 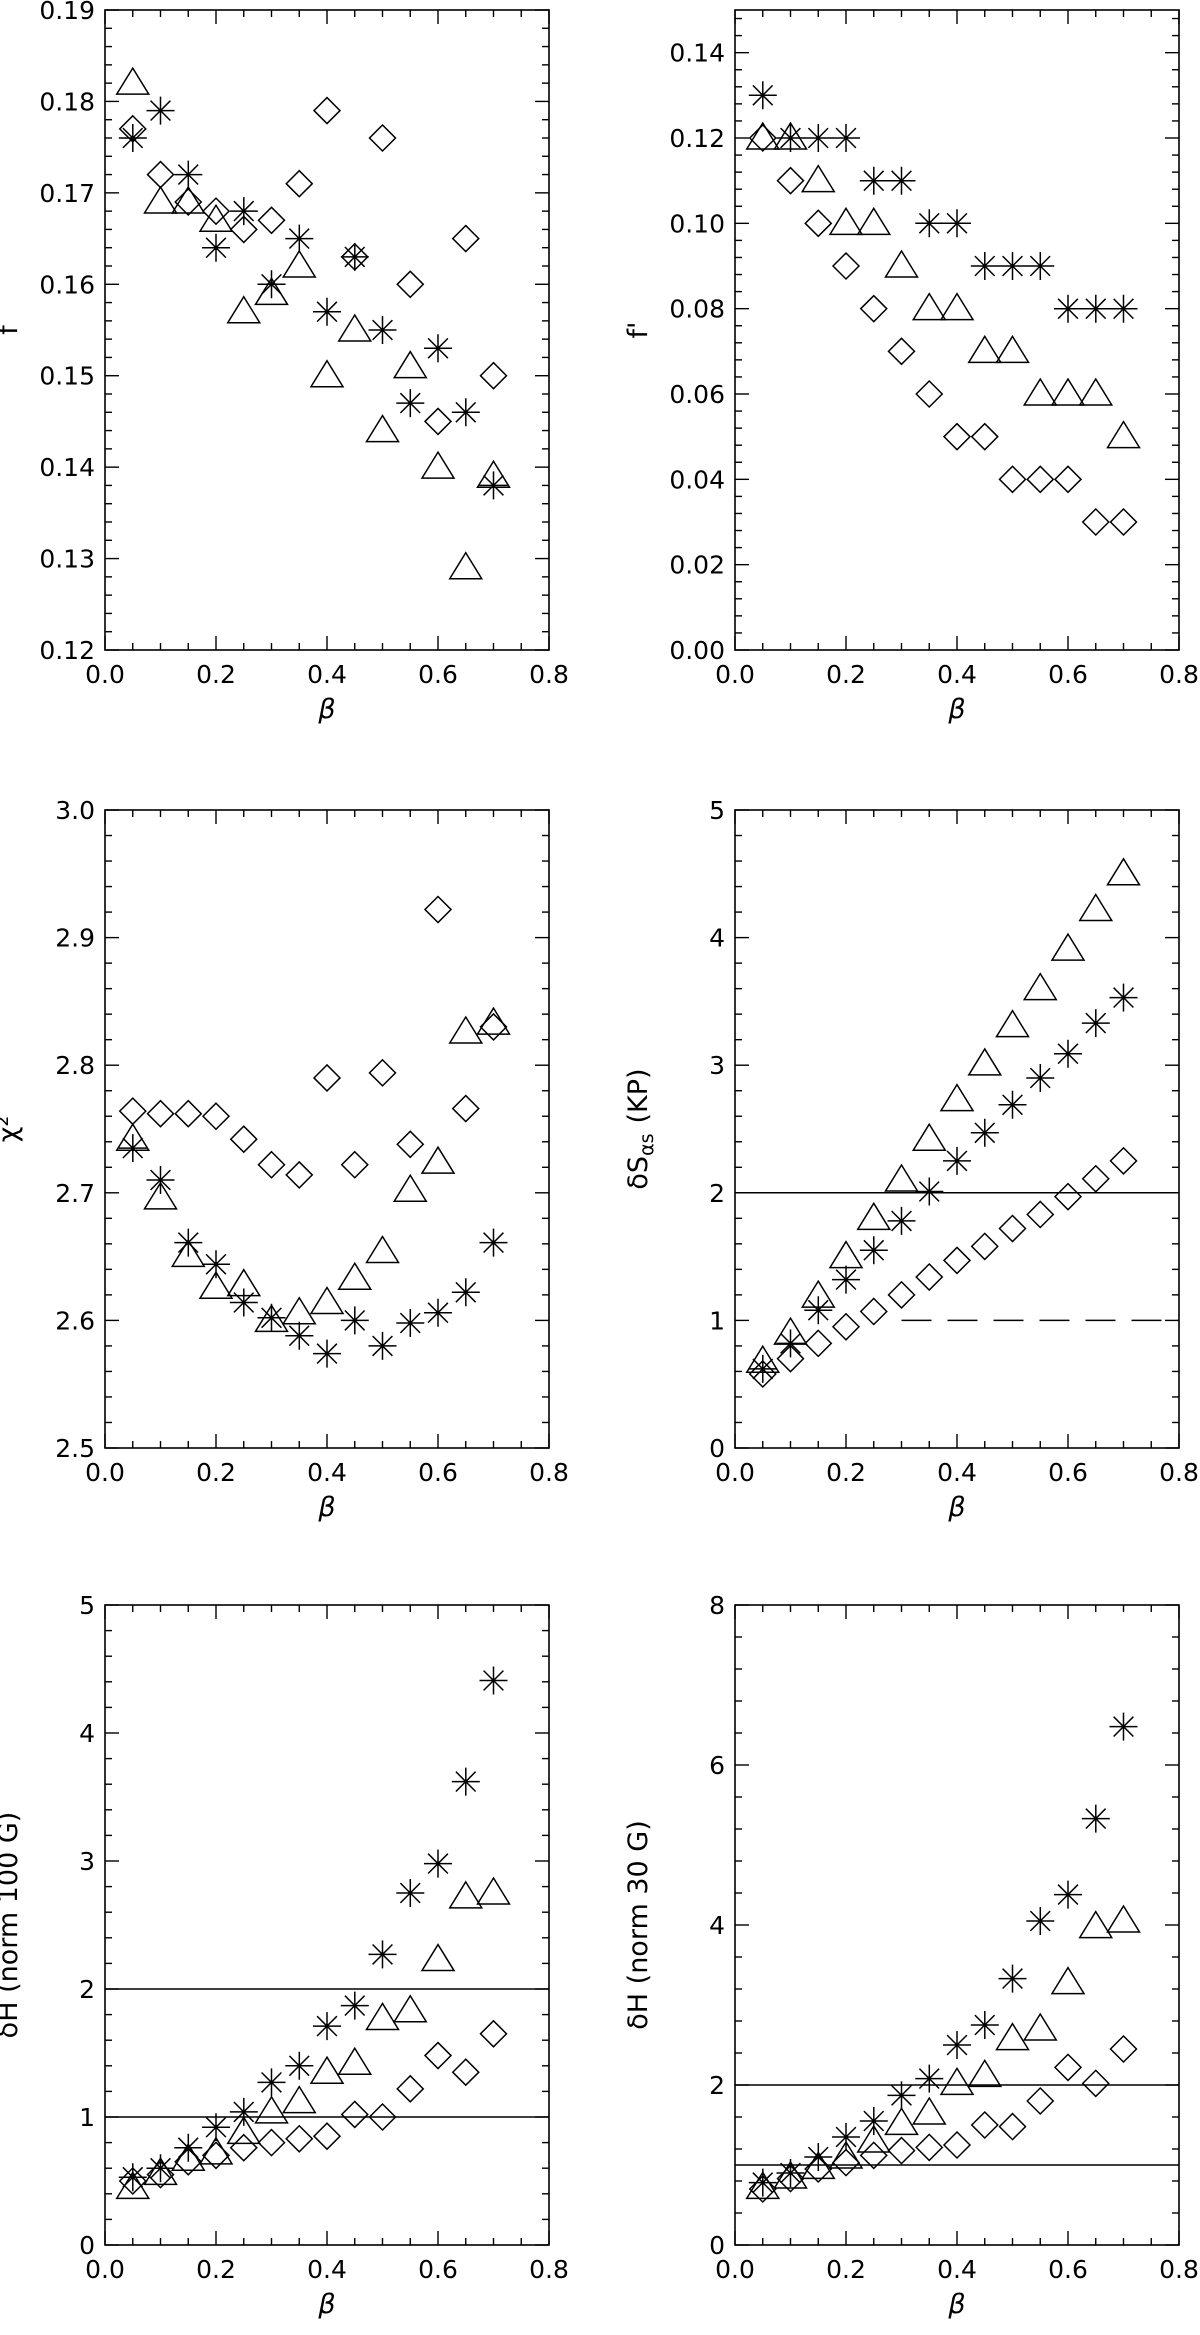 I want to click on panel-middle-left: 0.0 0.2 0.4 0.6 0.8 2.5 2.6 2.7 2.8 2.9 3.0 β χ², so click(x=284, y=1159).